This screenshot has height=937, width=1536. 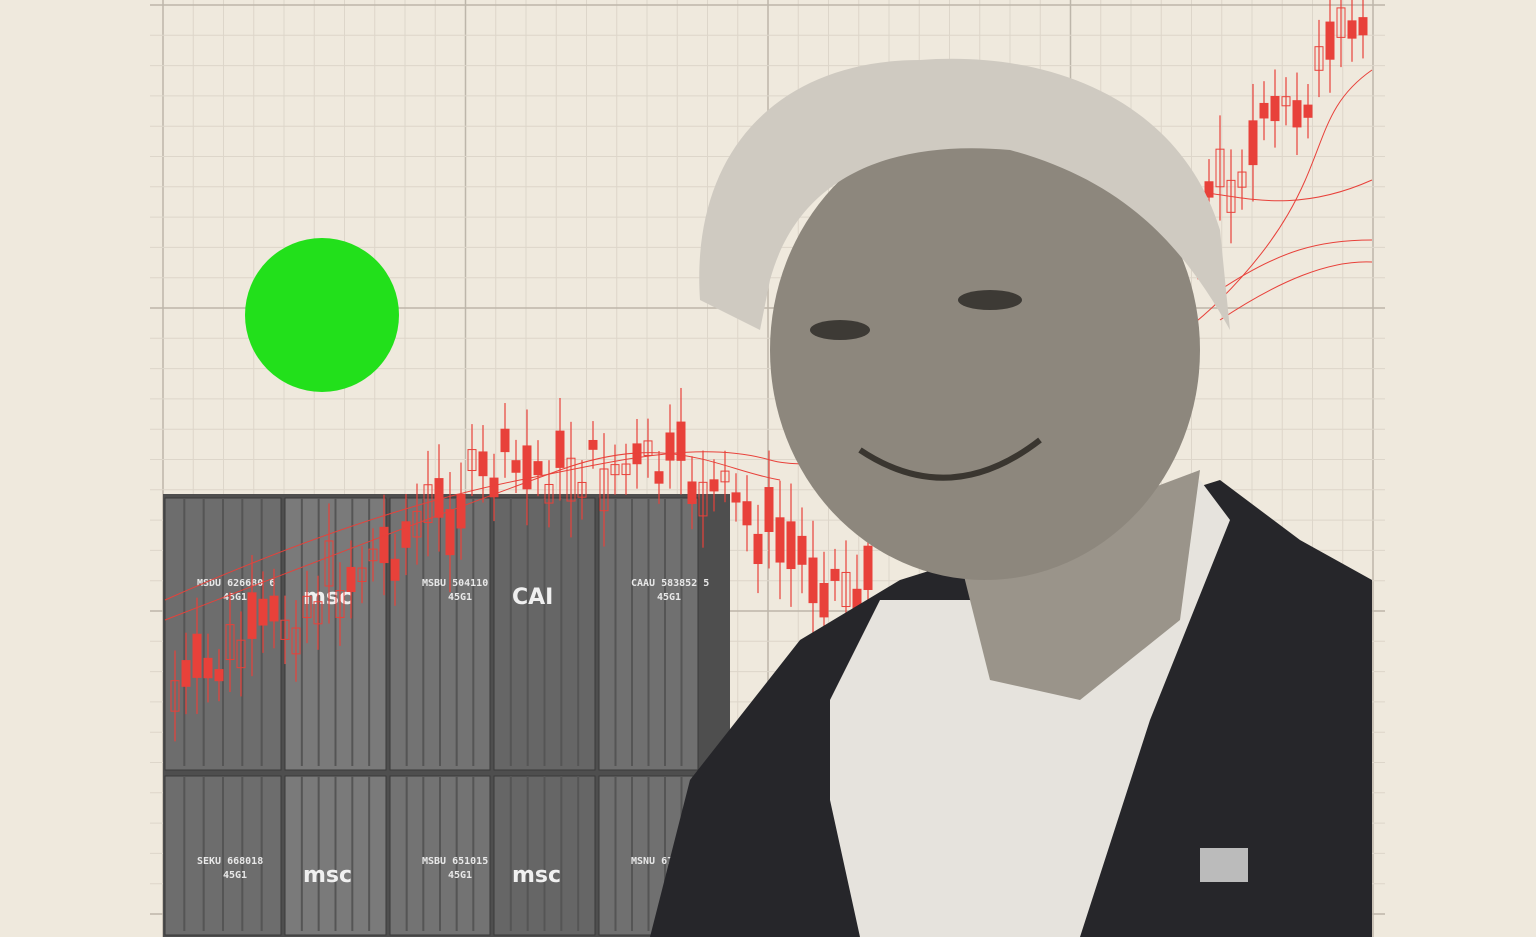 What do you see at coordinates (461, 583) in the screenshot?
I see `container-label: MSBU 504110 8` at bounding box center [461, 583].